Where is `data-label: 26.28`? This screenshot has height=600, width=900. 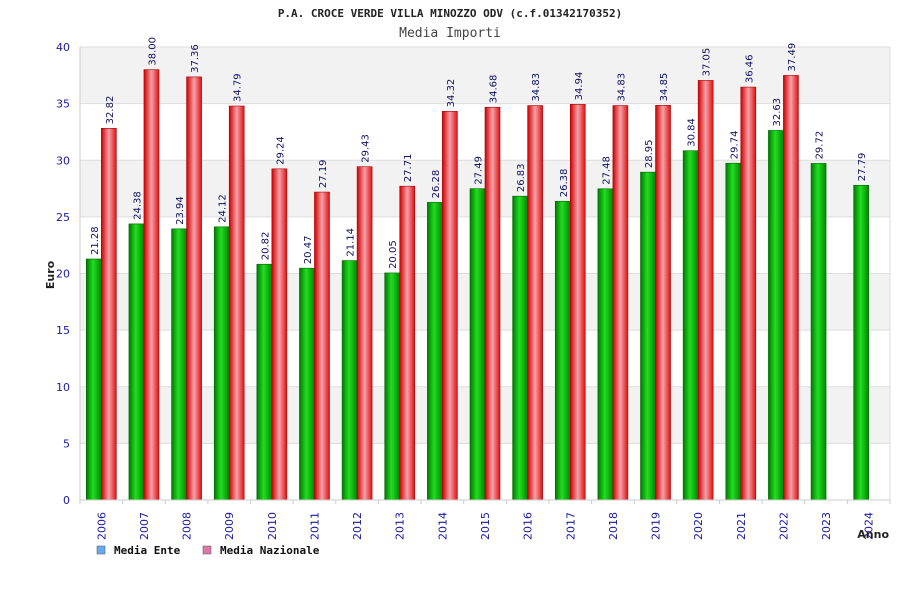
data-label: 26.28 is located at coordinates (436, 184).